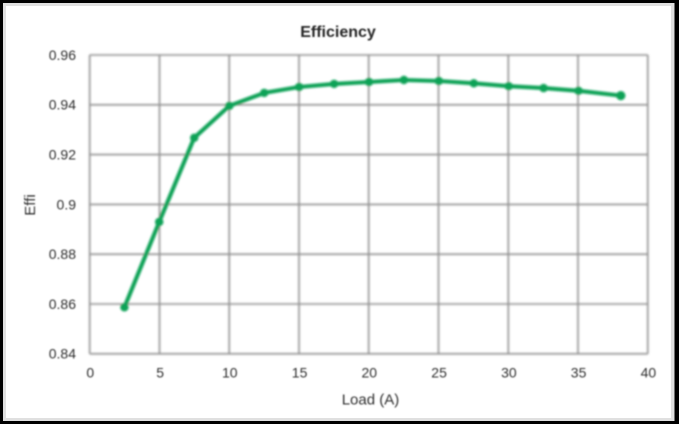 Image resolution: width=679 pixels, height=429 pixels. Describe the element at coordinates (90, 373) in the screenshot. I see `svg-text: 0` at that location.